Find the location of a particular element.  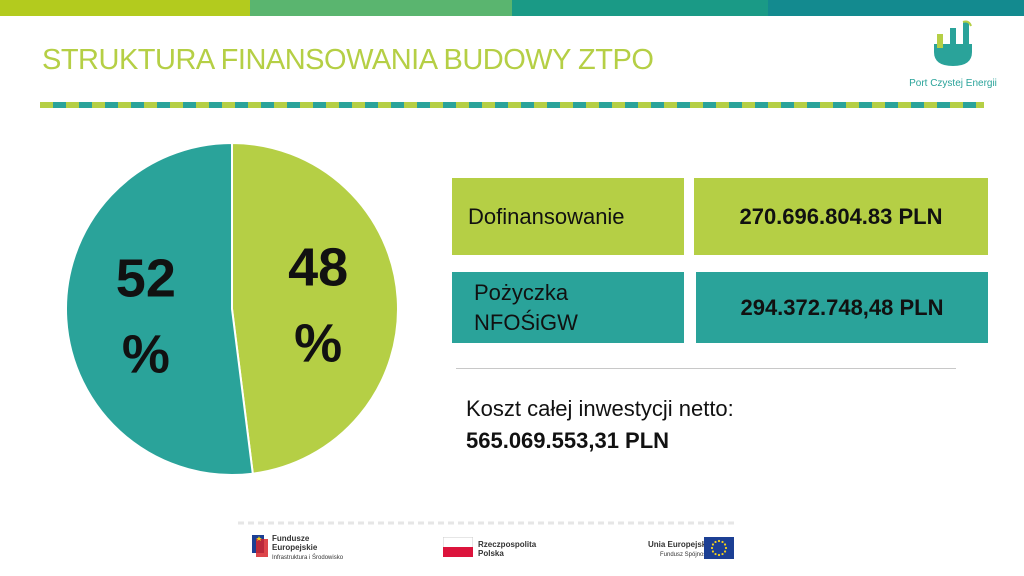

fundusze-europejskie-icon is located at coordinates (259, 546).